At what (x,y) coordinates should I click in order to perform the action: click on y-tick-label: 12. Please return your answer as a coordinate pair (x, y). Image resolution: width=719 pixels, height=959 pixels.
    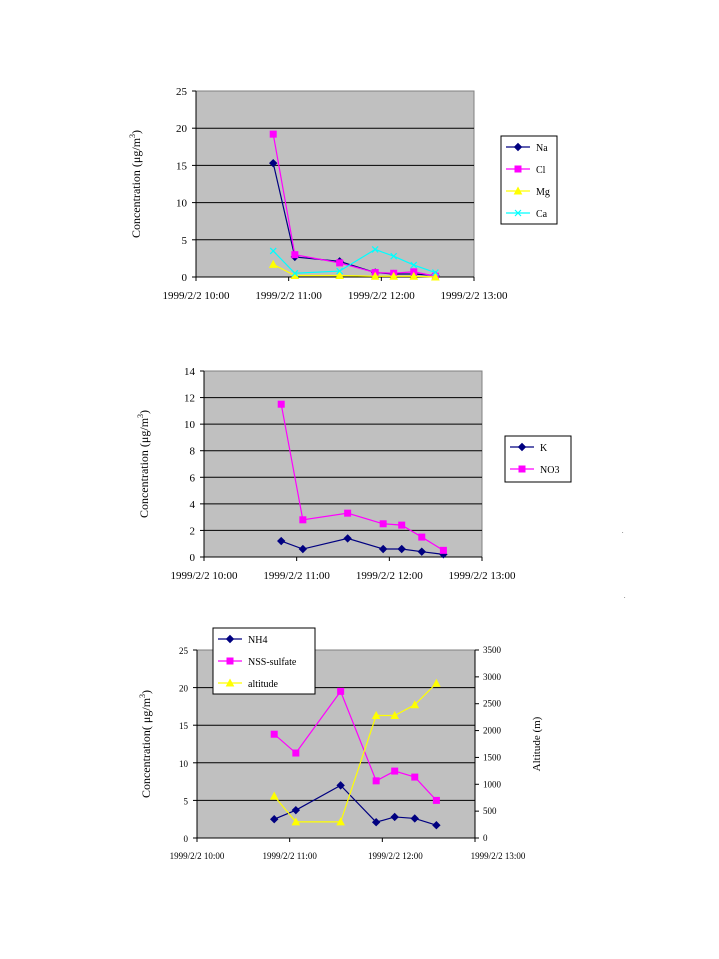
    Looking at the image, I should click on (189, 399).